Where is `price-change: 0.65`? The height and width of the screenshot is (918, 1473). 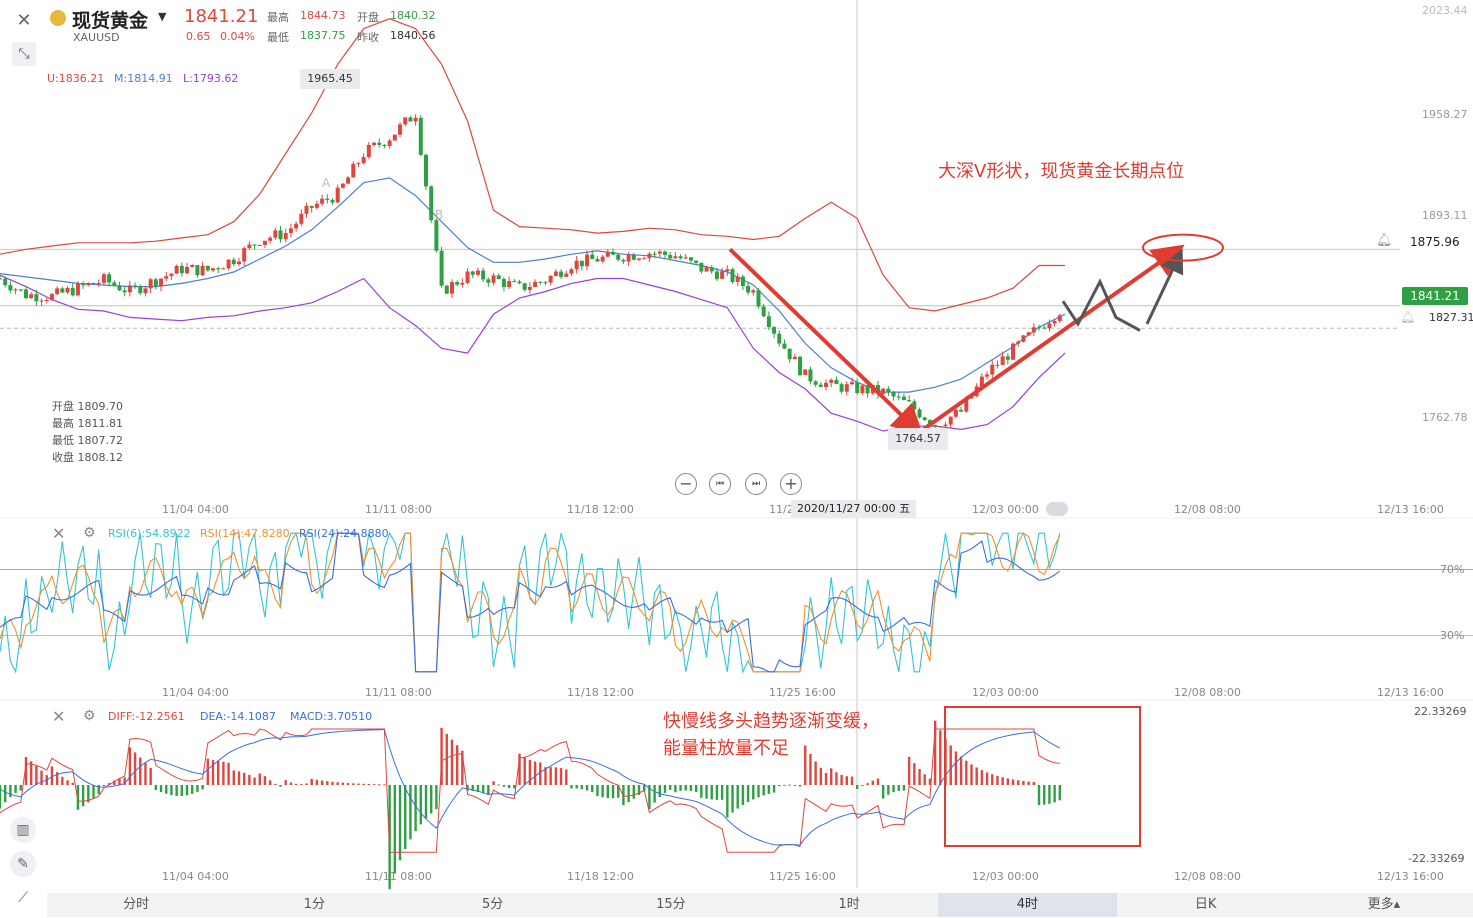 price-change: 0.65 is located at coordinates (198, 36).